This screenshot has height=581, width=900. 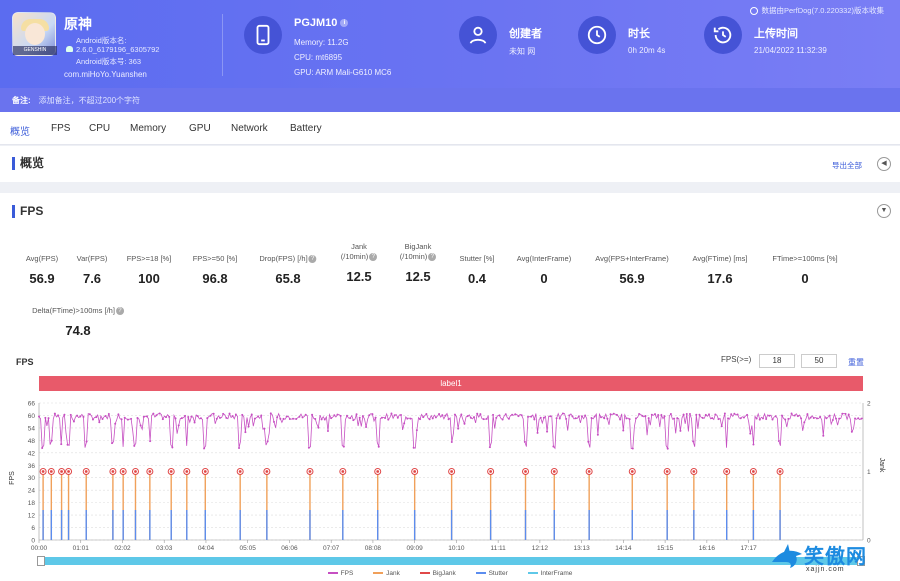 I want to click on overview-title: 概览, so click(x=28, y=163).